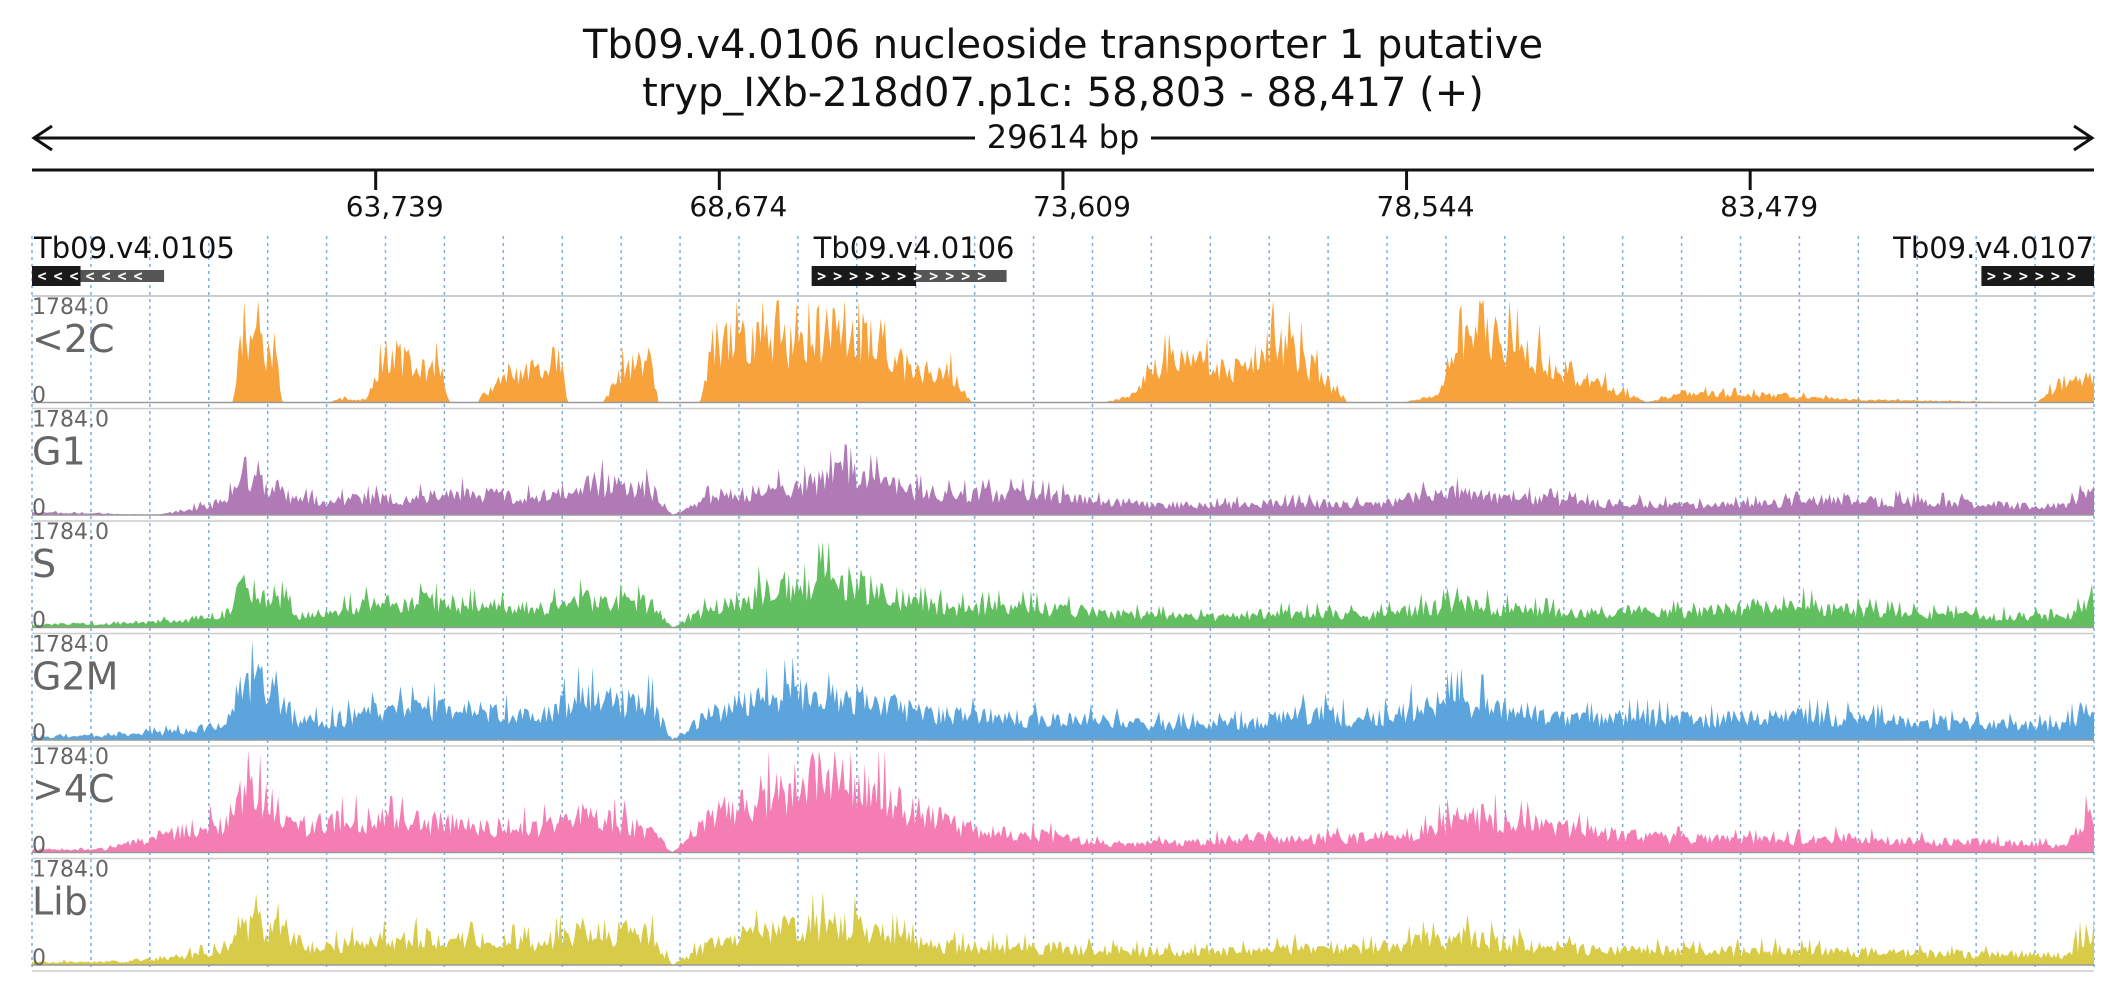  I want to click on gene-label-0: Tb09.v4.0105, so click(134, 248).